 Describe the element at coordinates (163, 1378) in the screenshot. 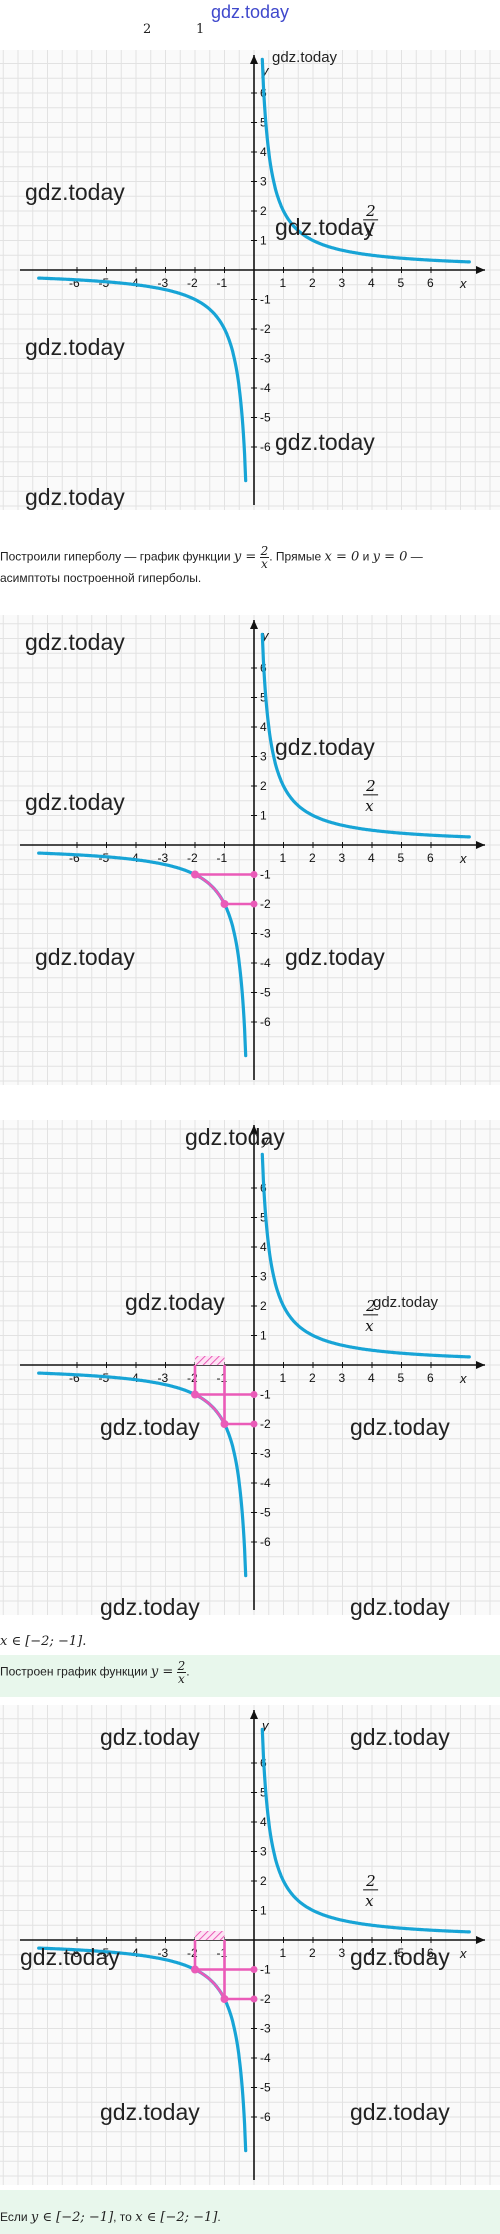

I see `x-tick-label: -3` at that location.